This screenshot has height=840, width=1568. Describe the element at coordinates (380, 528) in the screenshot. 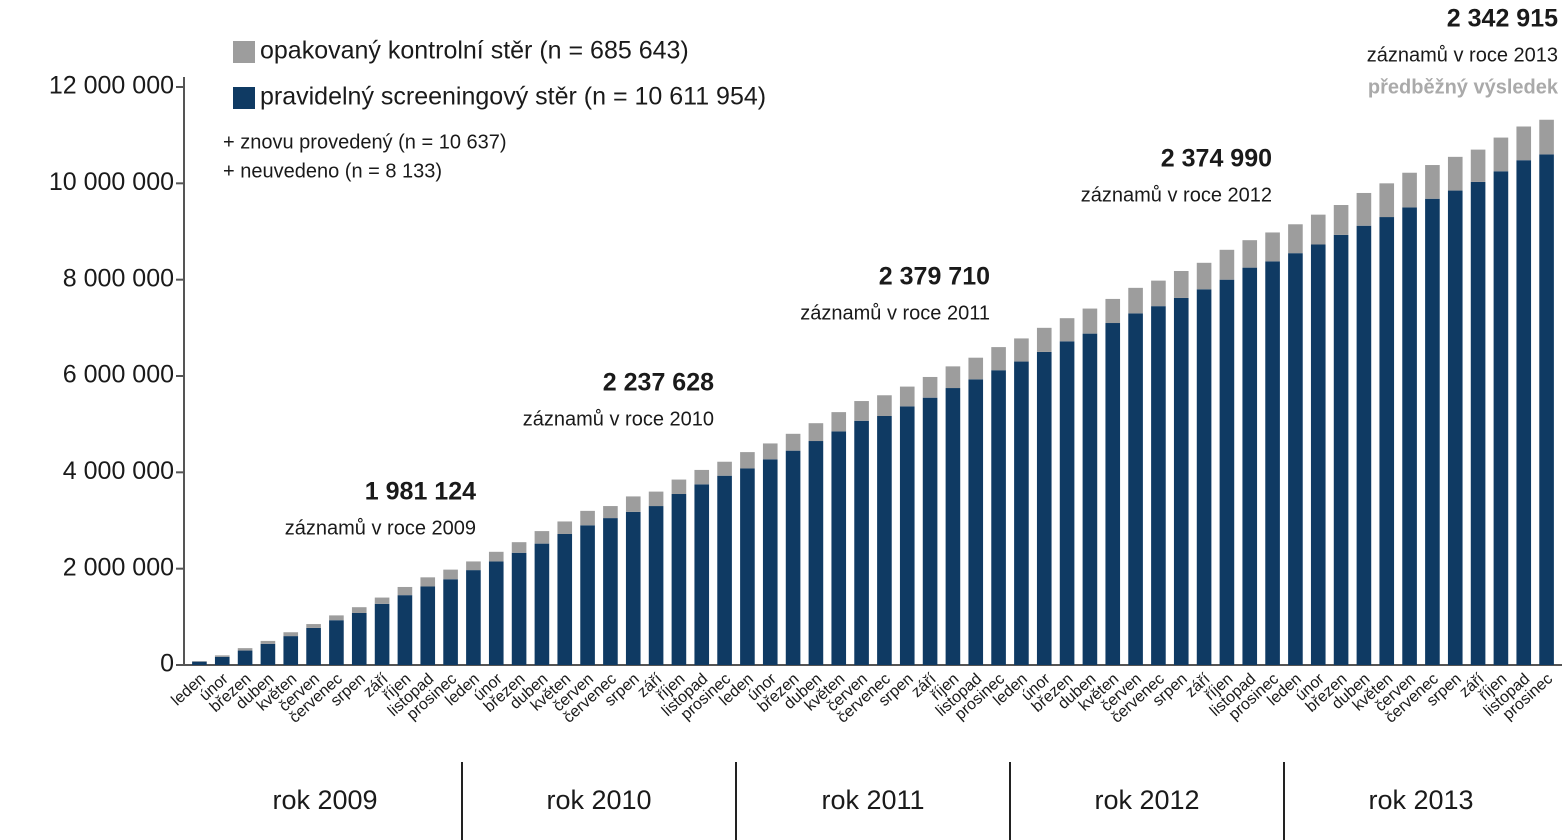

I see `annotation-text: záznamů v roce 2009` at that location.